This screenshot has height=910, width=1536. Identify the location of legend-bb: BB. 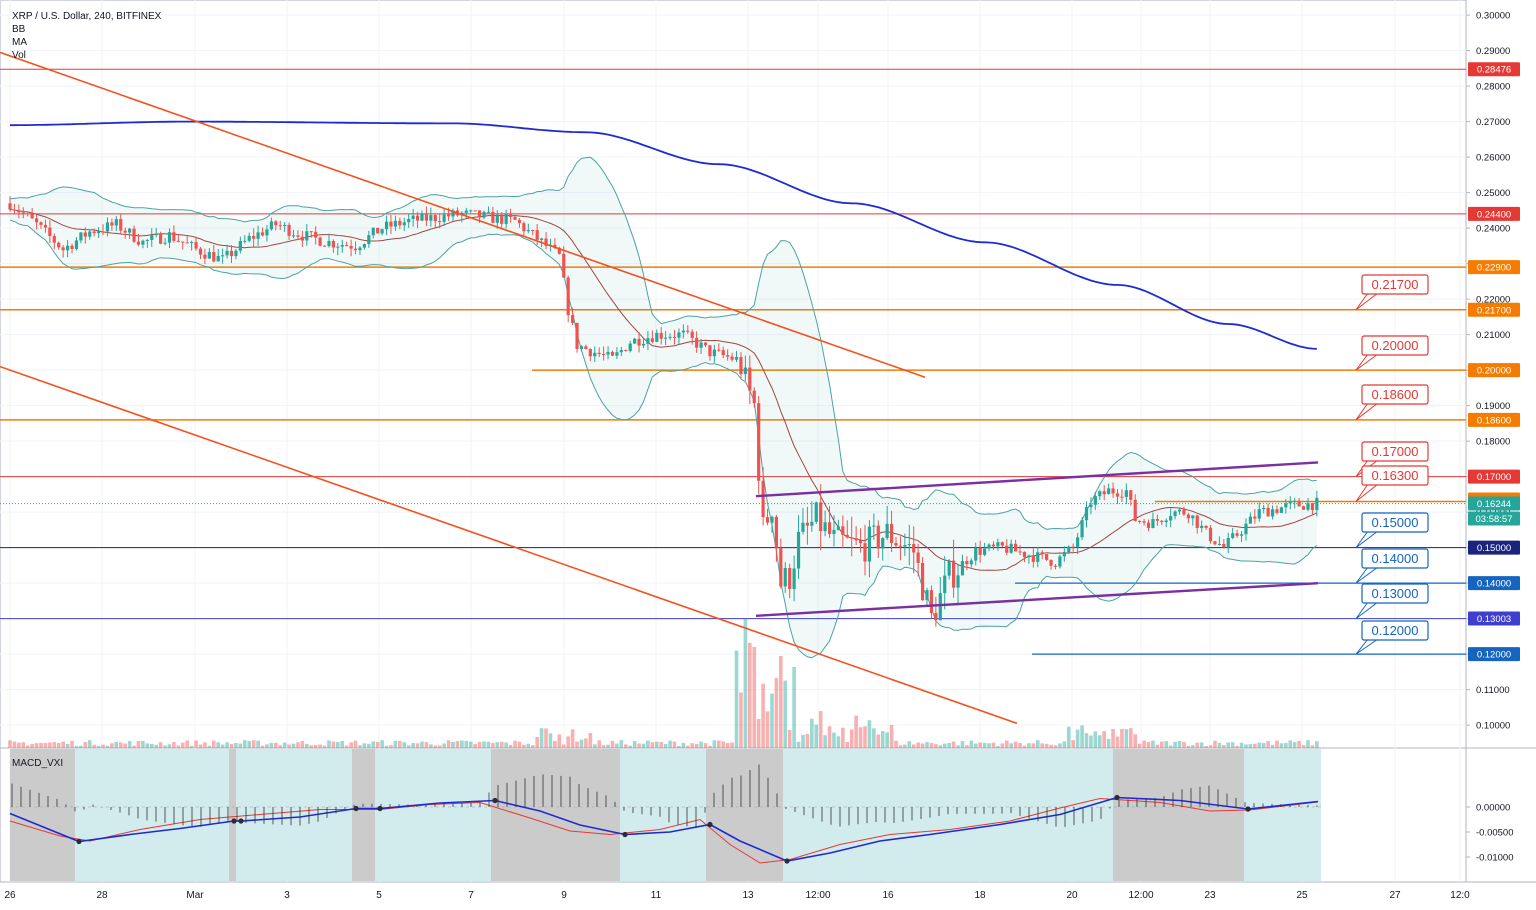
(19, 29).